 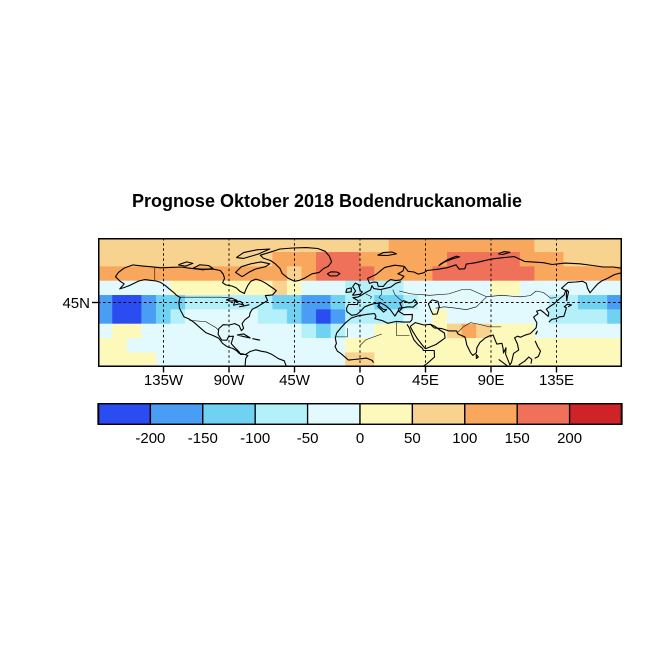 I want to click on colorbar-frame, so click(x=360, y=414).